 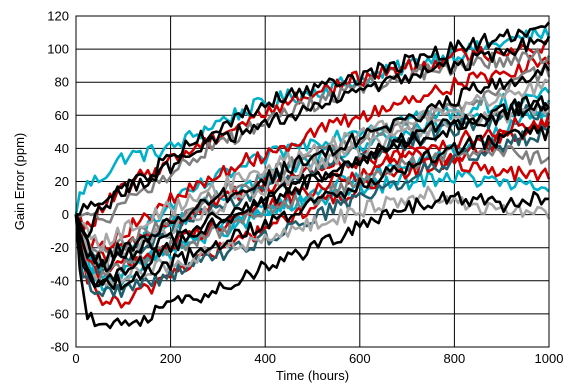 I want to click on x-tick-label: 800, so click(x=455, y=358).